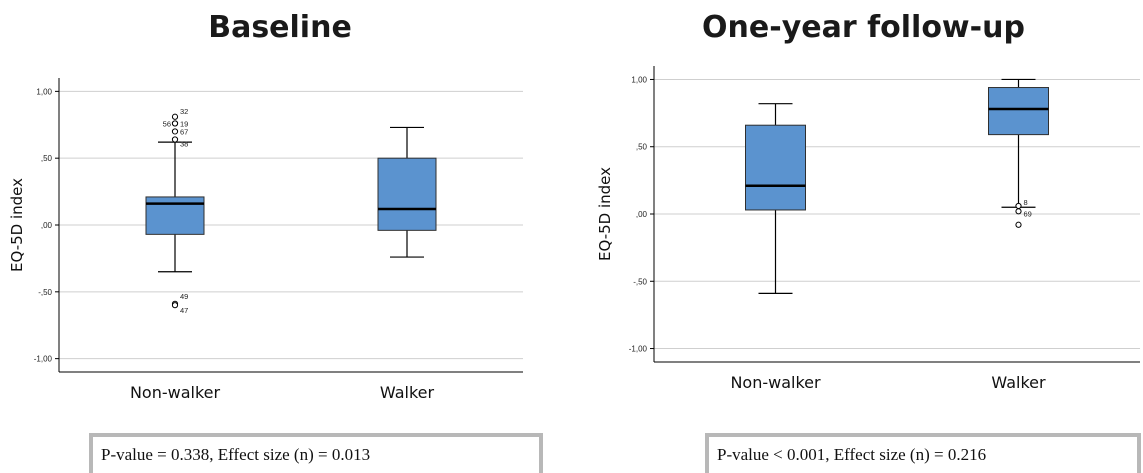 The image size is (1143, 473). Describe the element at coordinates (184, 310) in the screenshot. I see `outlier-label: 47` at that location.